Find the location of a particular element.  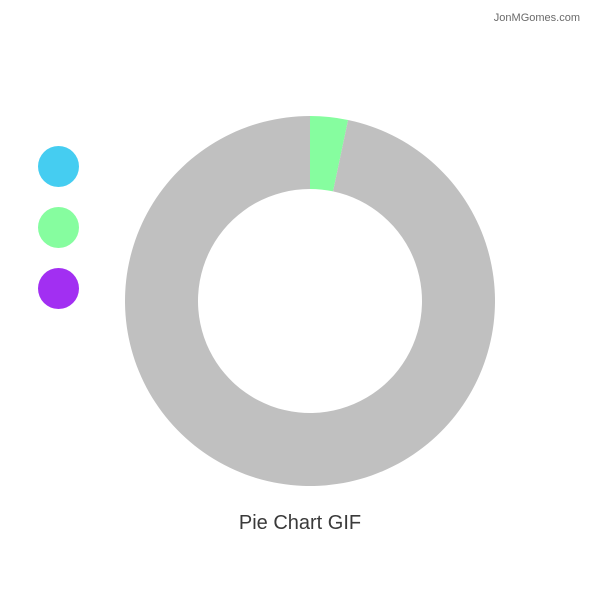

legend is located at coordinates (58, 227).